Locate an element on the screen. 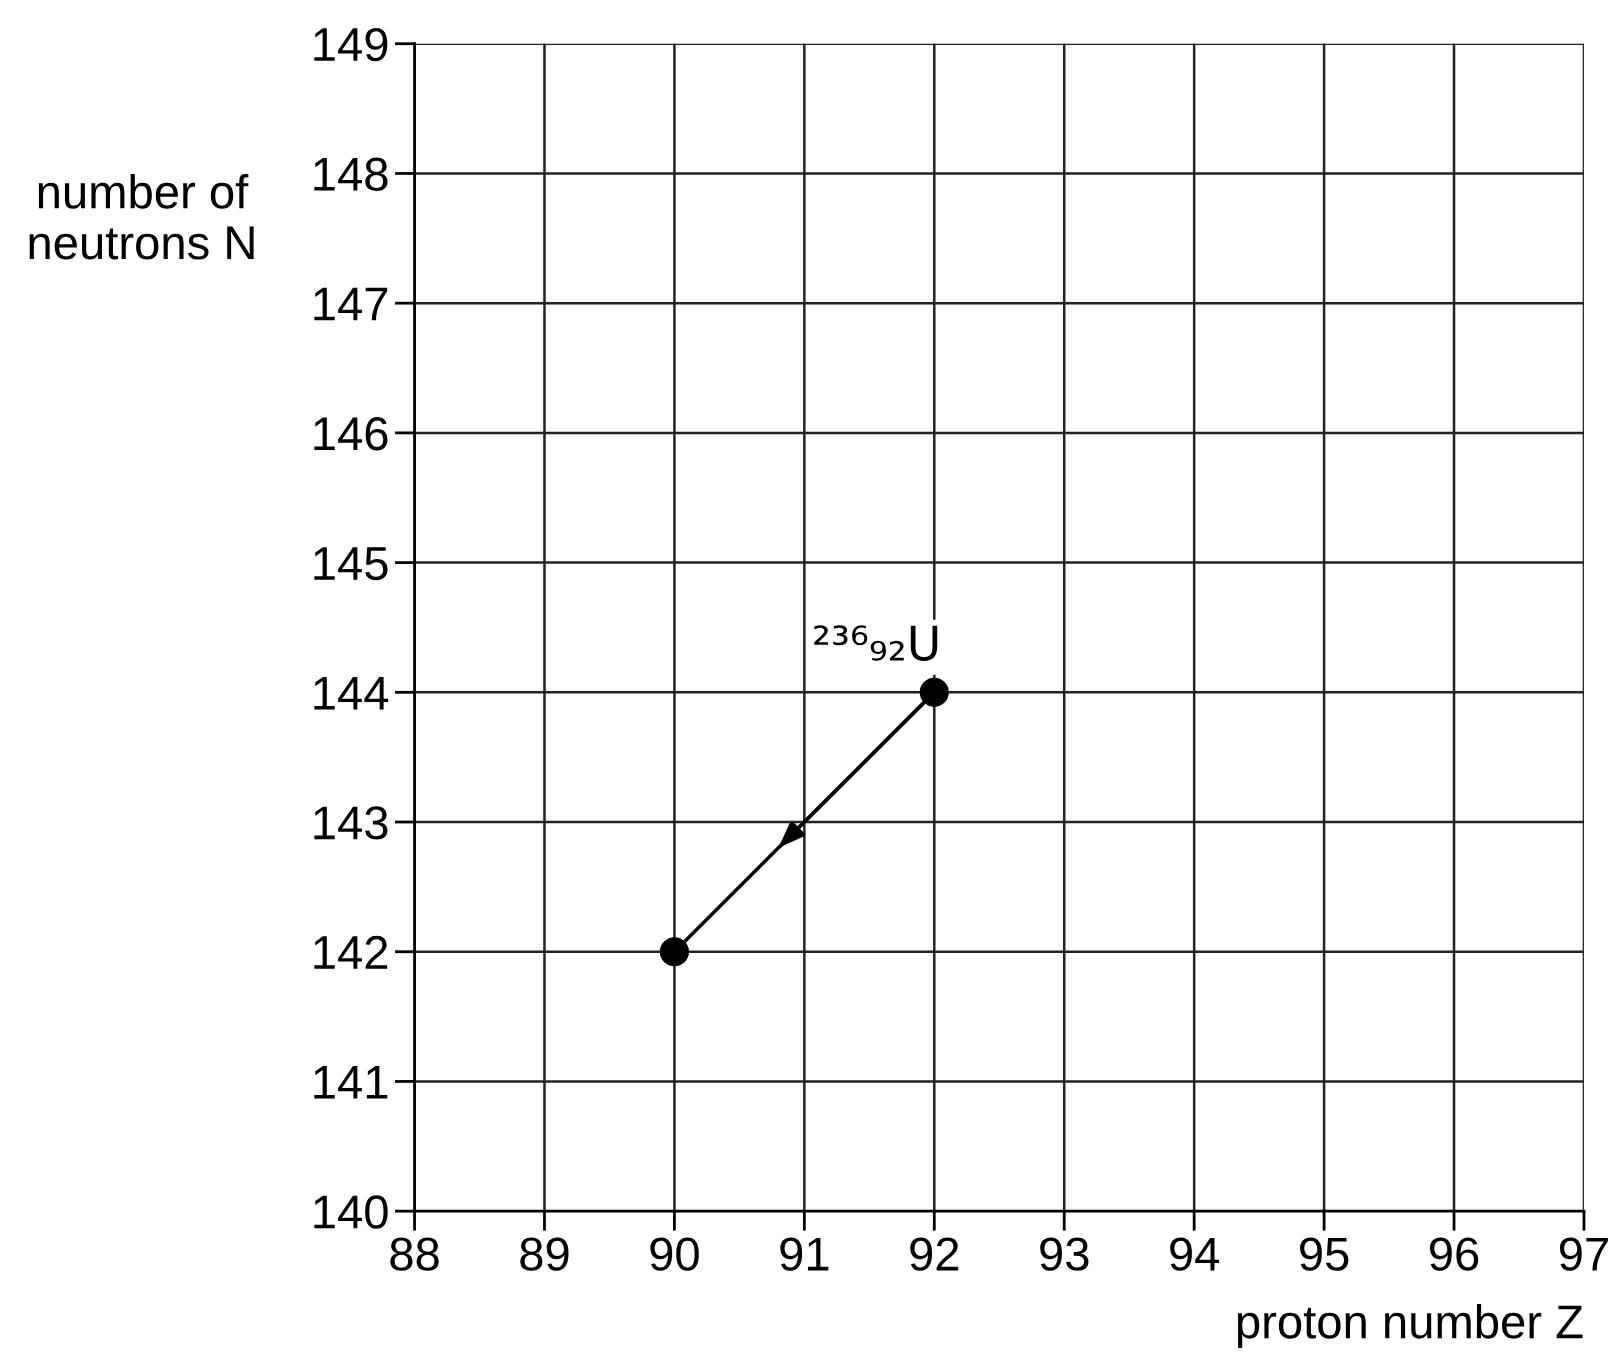 This screenshot has height=1367, width=1613. x-tick-label: 88 is located at coordinates (414, 1254).